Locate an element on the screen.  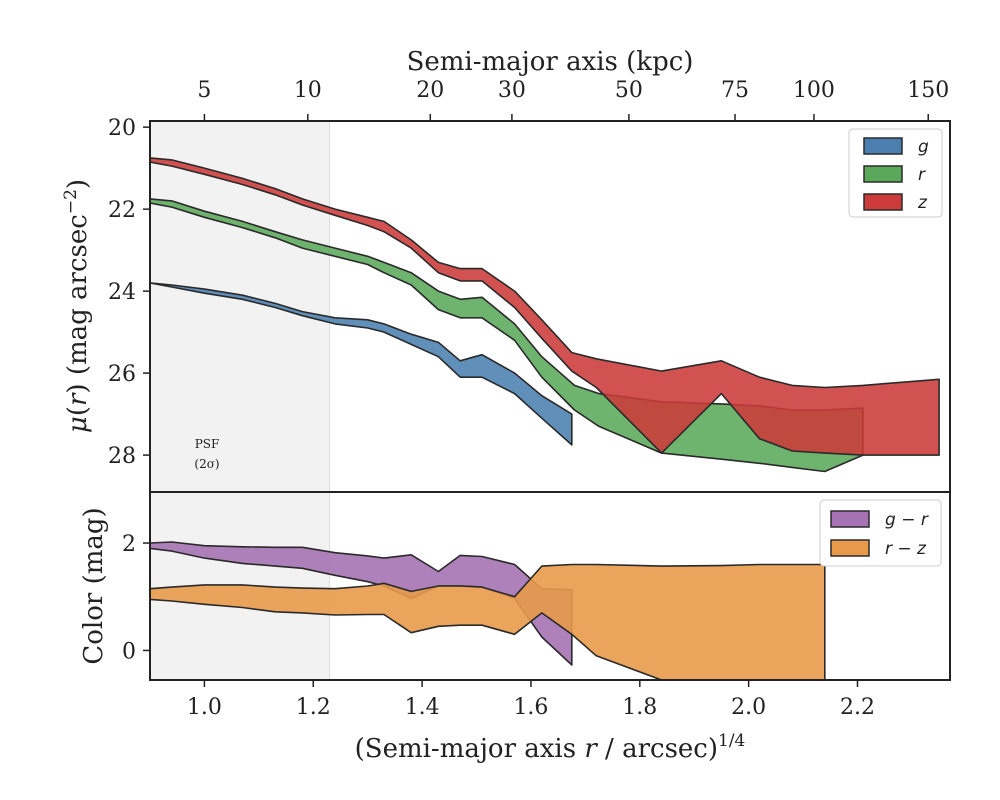
color-bands is located at coordinates (488, 610).